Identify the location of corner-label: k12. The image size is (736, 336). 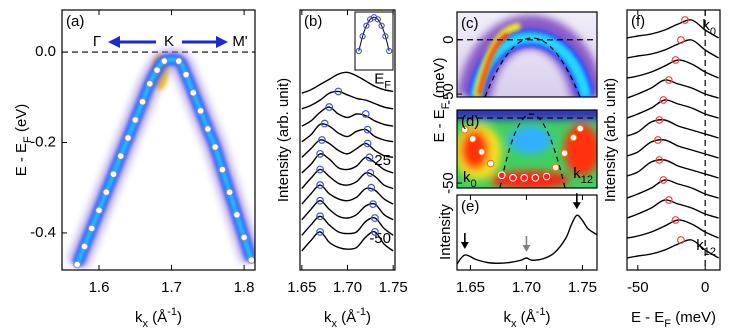
(583, 175).